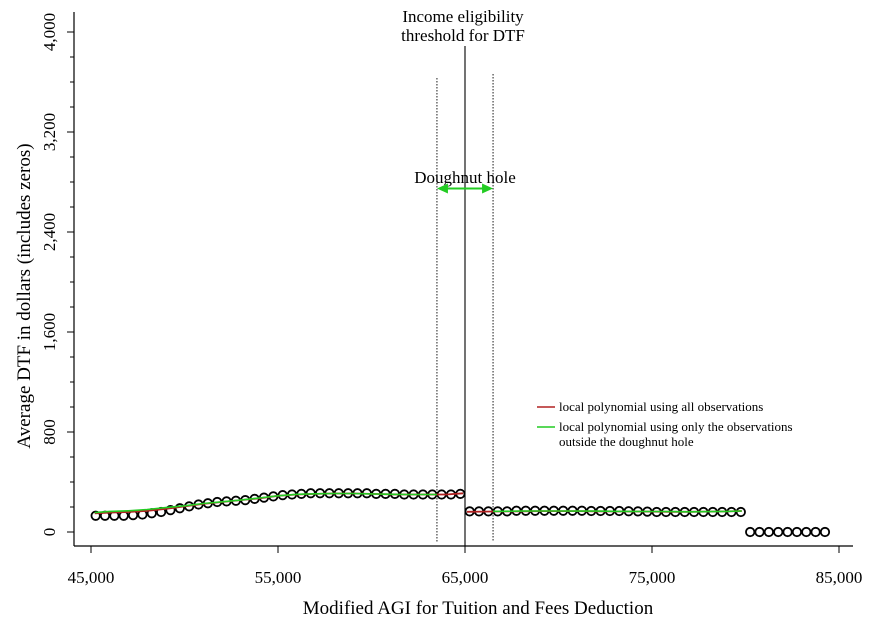 The width and height of the screenshot is (873, 623). Describe the element at coordinates (49, 232) in the screenshot. I see `y-tick-label: 2,400` at that location.